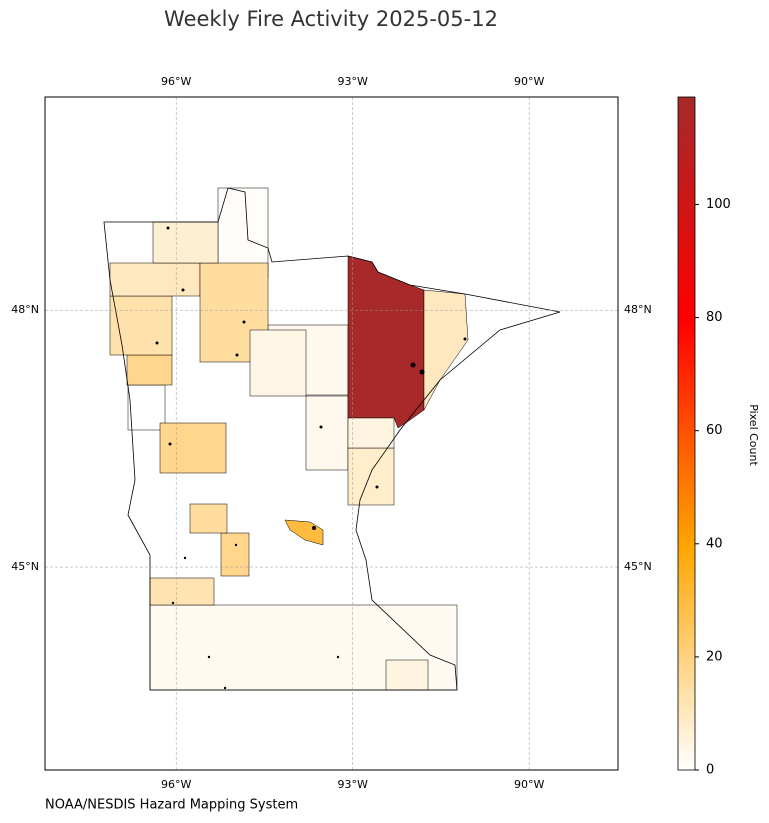  What do you see at coordinates (171, 805) in the screenshot?
I see `source-note: NOAA/NESDIS Hazard Mapping System` at bounding box center [171, 805].